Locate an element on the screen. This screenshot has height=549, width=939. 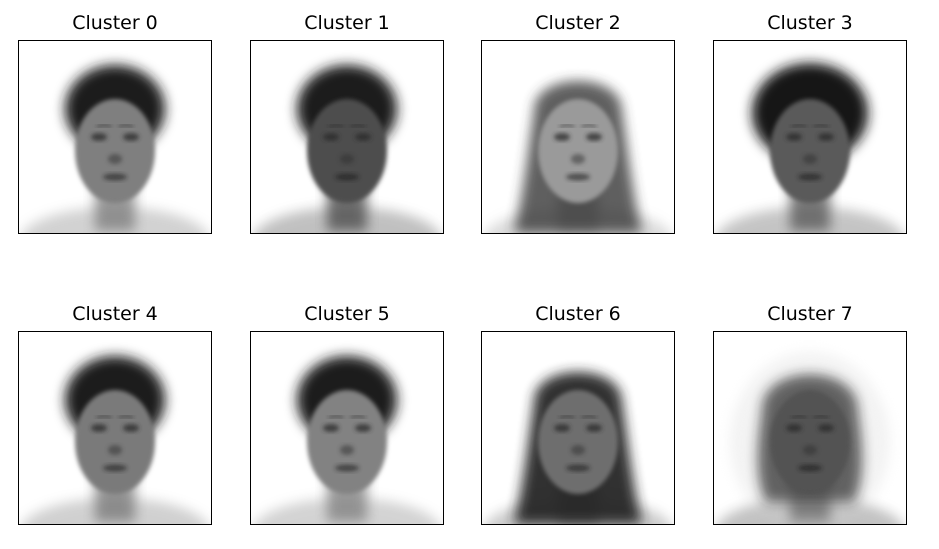
cluster-title: Cluster 3 is located at coordinates (810, 23).